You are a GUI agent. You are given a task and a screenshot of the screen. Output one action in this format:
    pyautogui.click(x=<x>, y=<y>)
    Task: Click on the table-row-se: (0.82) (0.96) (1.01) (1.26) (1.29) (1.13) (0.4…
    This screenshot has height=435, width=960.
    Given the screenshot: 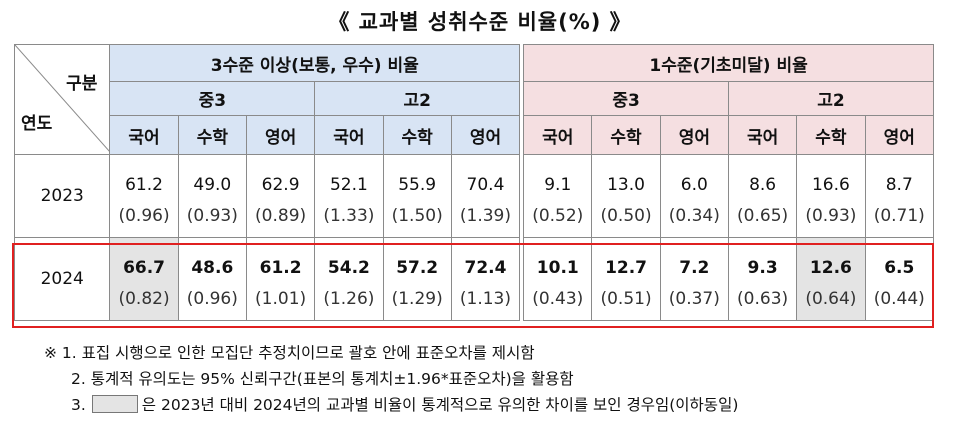 What is the action you would take?
    pyautogui.click(x=475, y=299)
    